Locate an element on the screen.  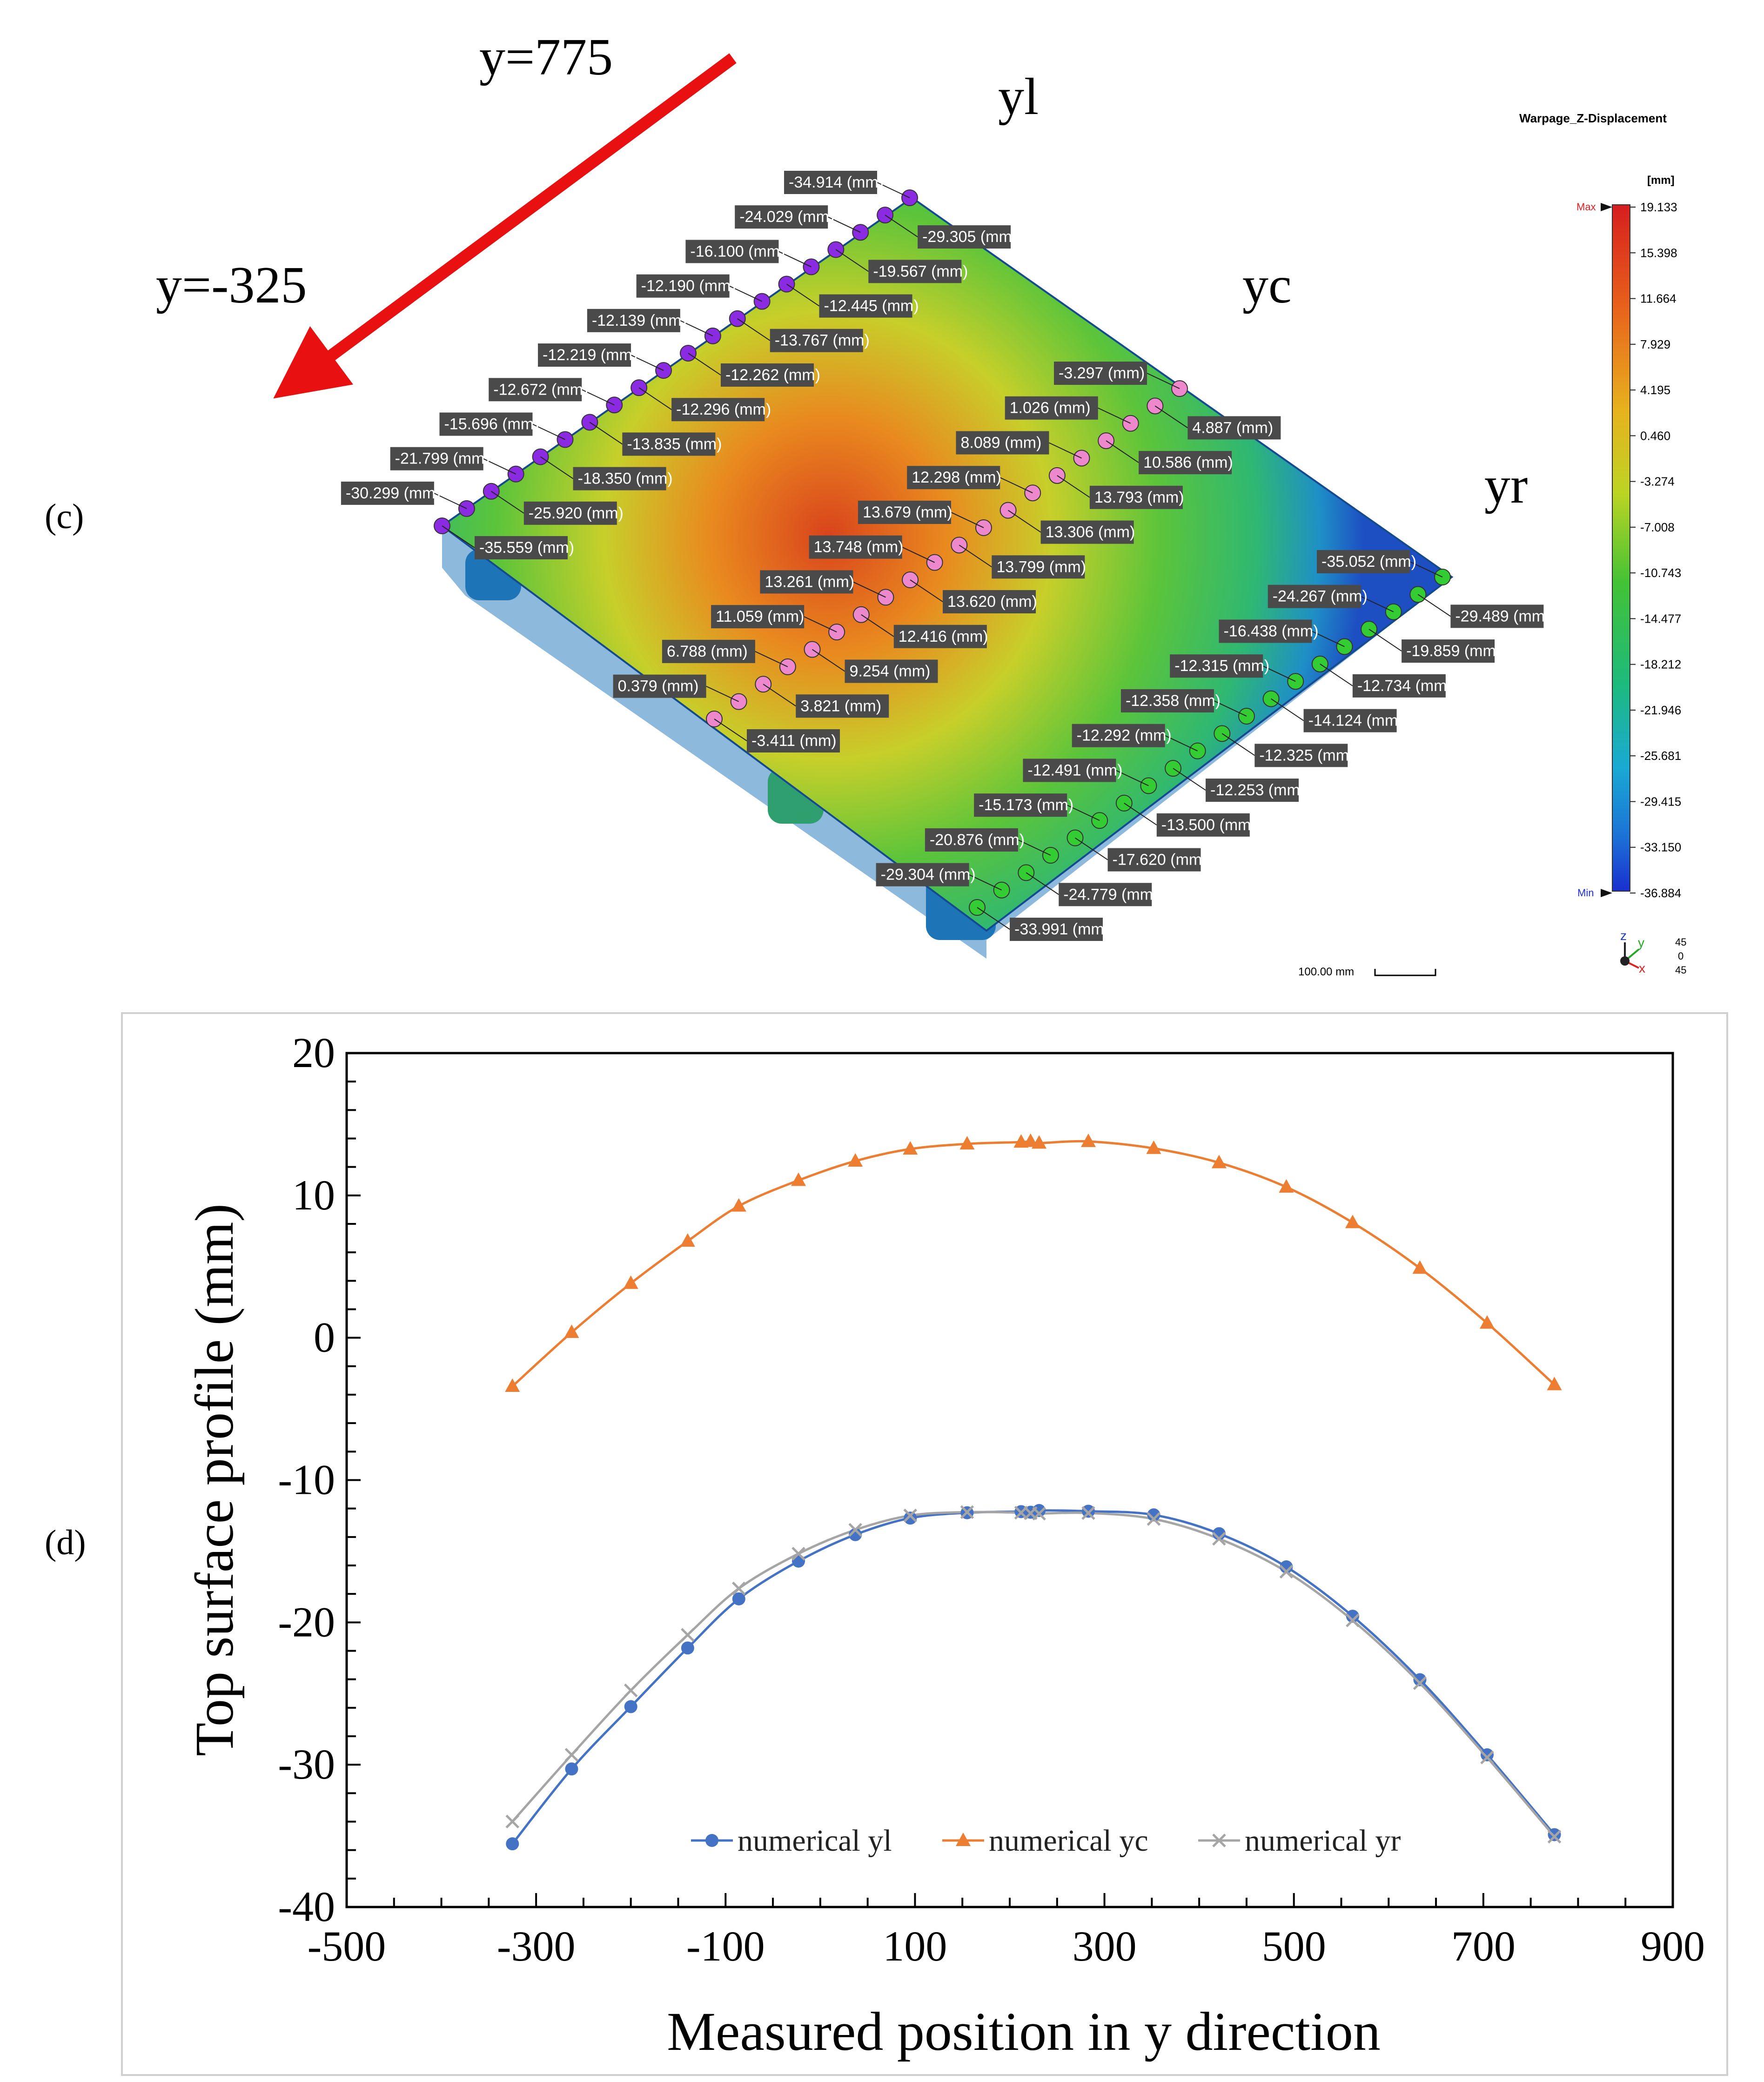
callout-value-yr: -19.859 (mm) is located at coordinates (1453, 651).